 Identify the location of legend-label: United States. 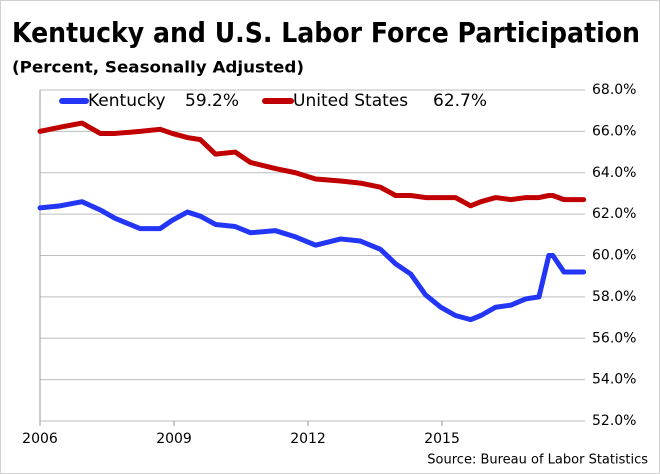
(350, 101).